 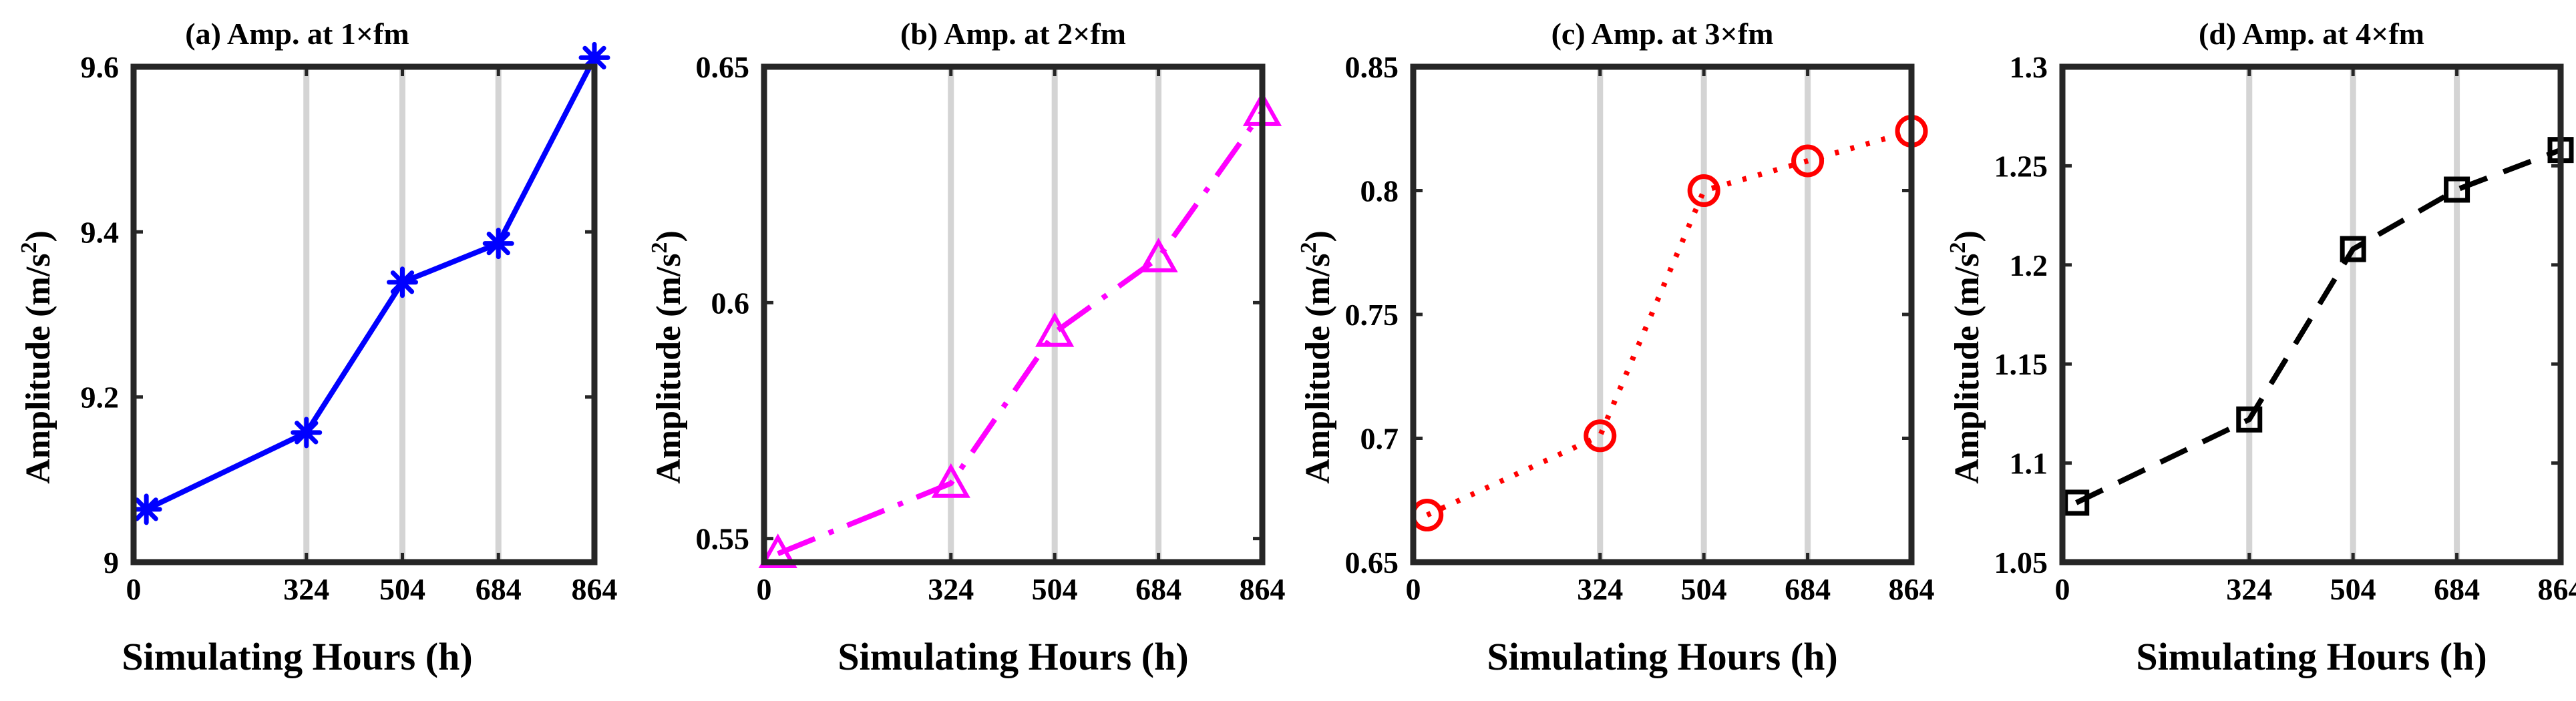 I want to click on panel-d-xlabel: Simulating Hours (h), so click(x=2311, y=656).